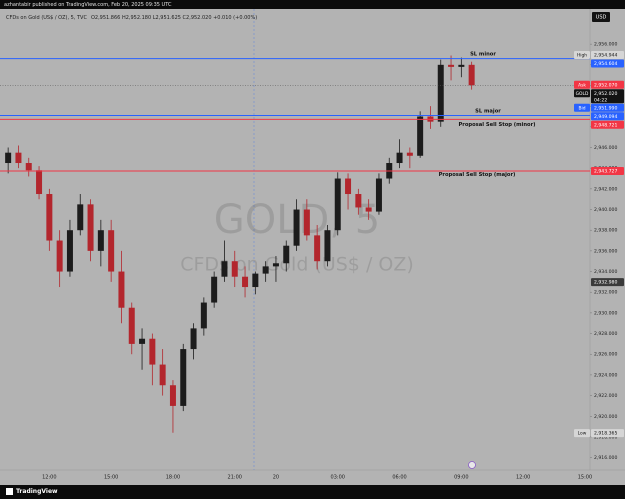  I want to click on y-tick-label: 2,930.000, so click(605, 313).